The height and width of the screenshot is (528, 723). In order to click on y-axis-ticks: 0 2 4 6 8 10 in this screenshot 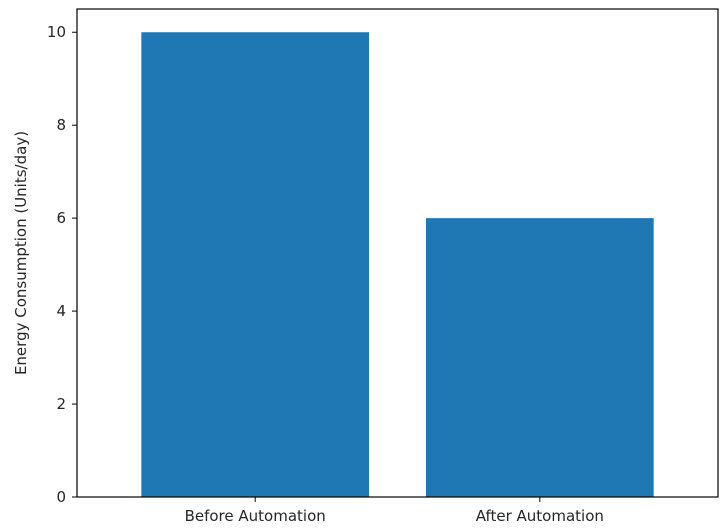, I will do `click(62, 264)`.